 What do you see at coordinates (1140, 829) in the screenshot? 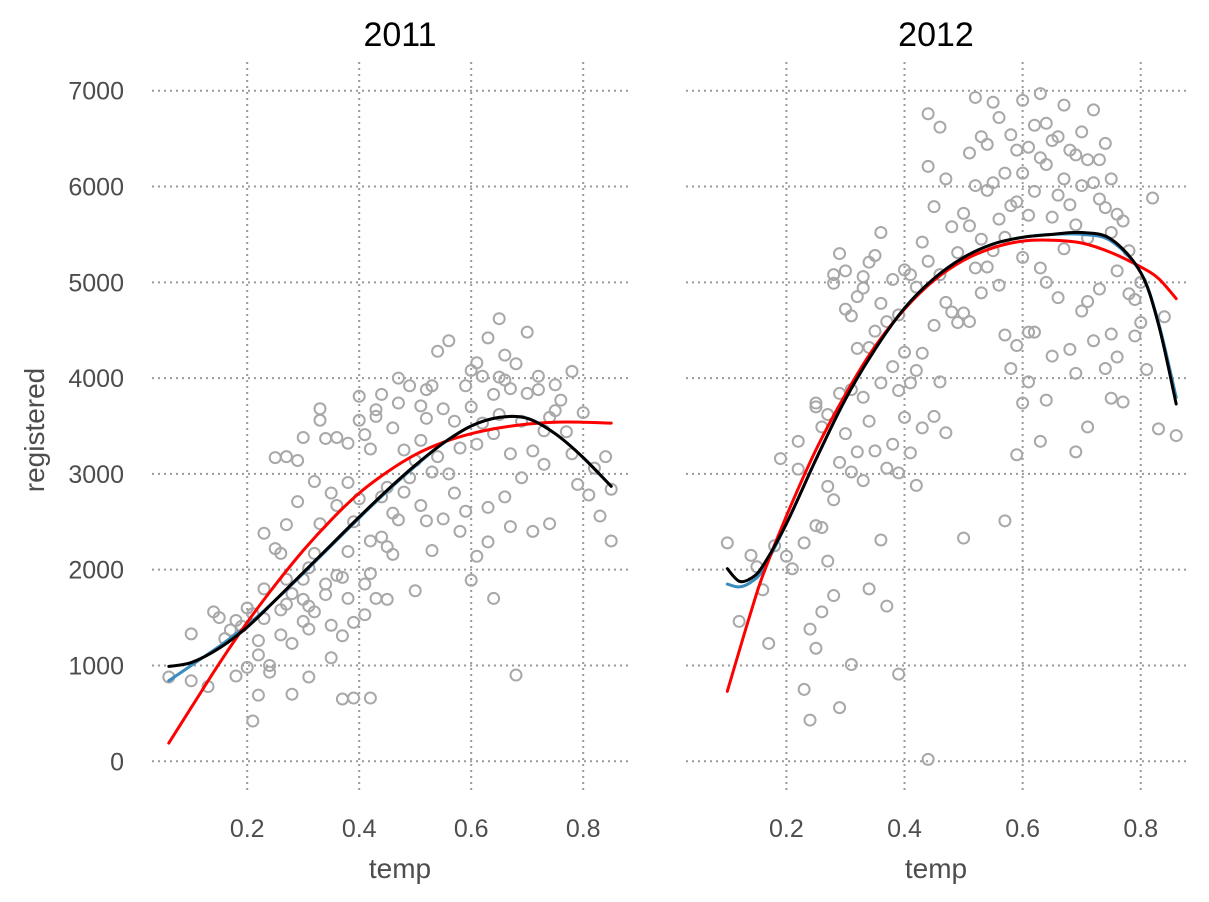
I see `x-tick-label: 0.8` at bounding box center [1140, 829].